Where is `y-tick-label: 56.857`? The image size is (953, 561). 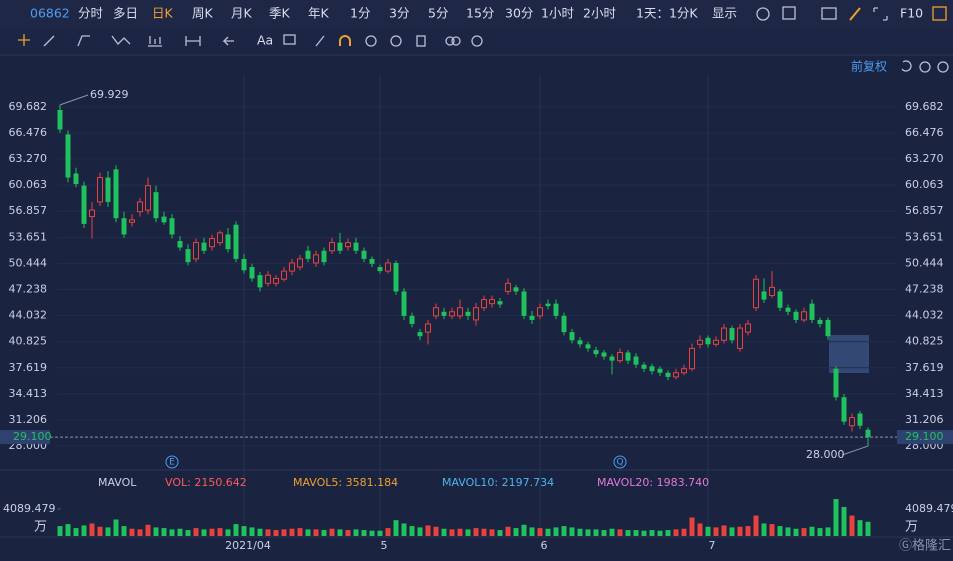 y-tick-label: 56.857 is located at coordinates (924, 210).